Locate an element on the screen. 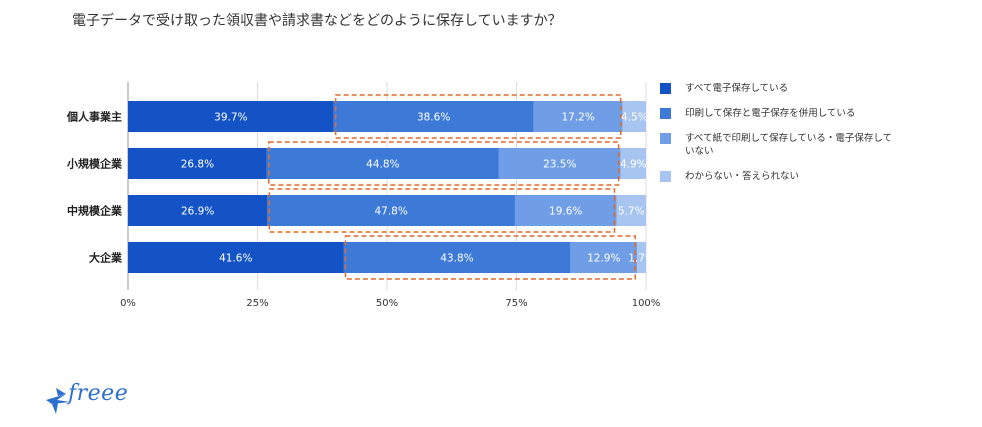  freee-logo: freee is located at coordinates (94, 399).